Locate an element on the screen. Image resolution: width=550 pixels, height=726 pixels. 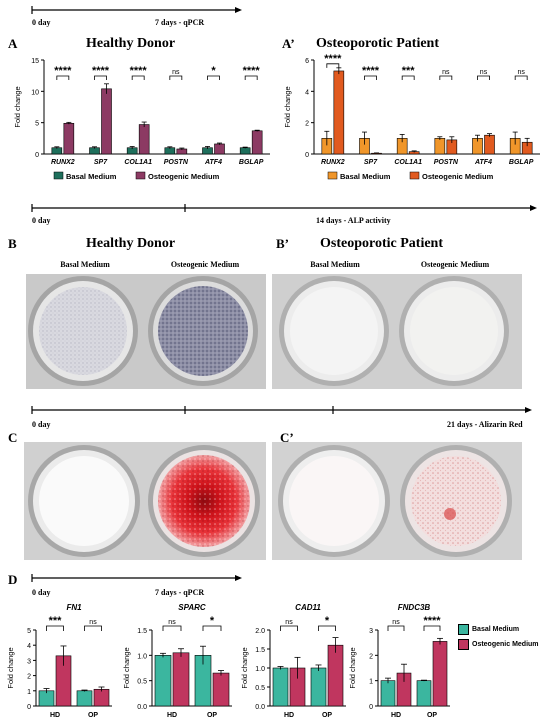
timeline-b-end: 14 days - ALP activity is located at coordinates (353, 220).